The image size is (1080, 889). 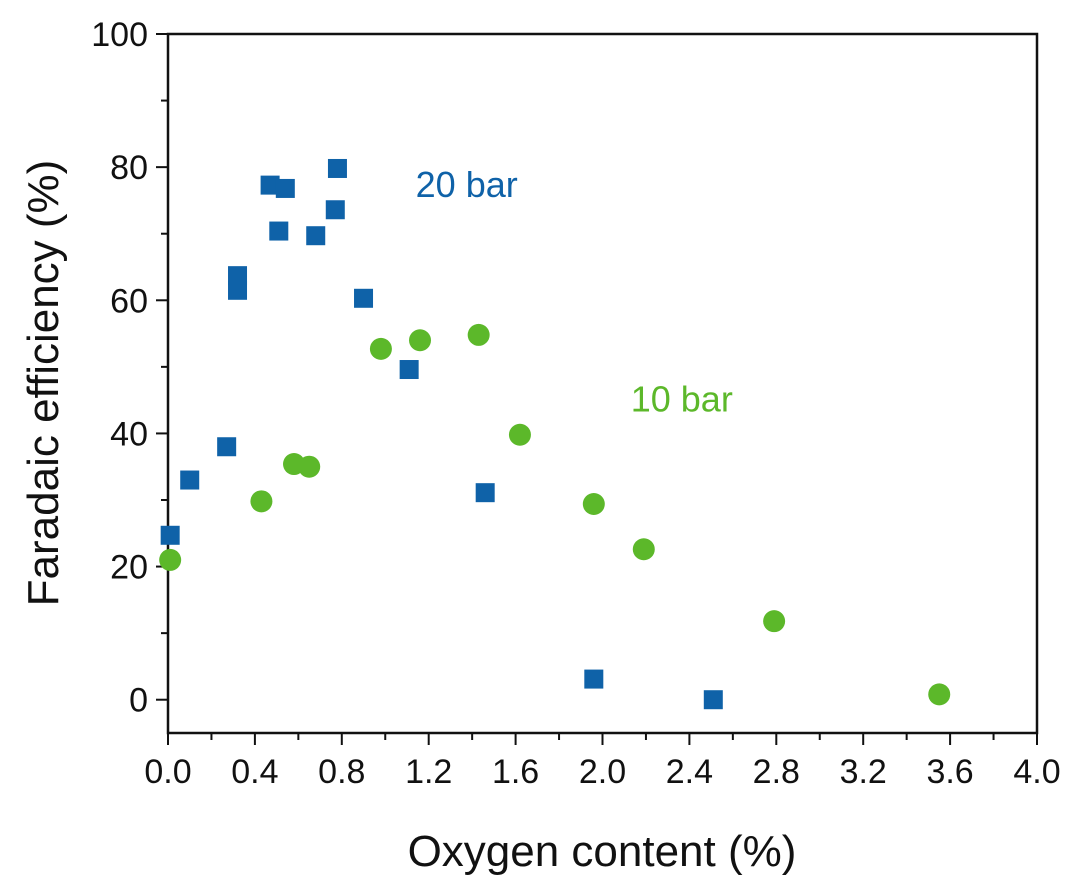 I want to click on y-tick-label: 80, so click(x=129, y=168).